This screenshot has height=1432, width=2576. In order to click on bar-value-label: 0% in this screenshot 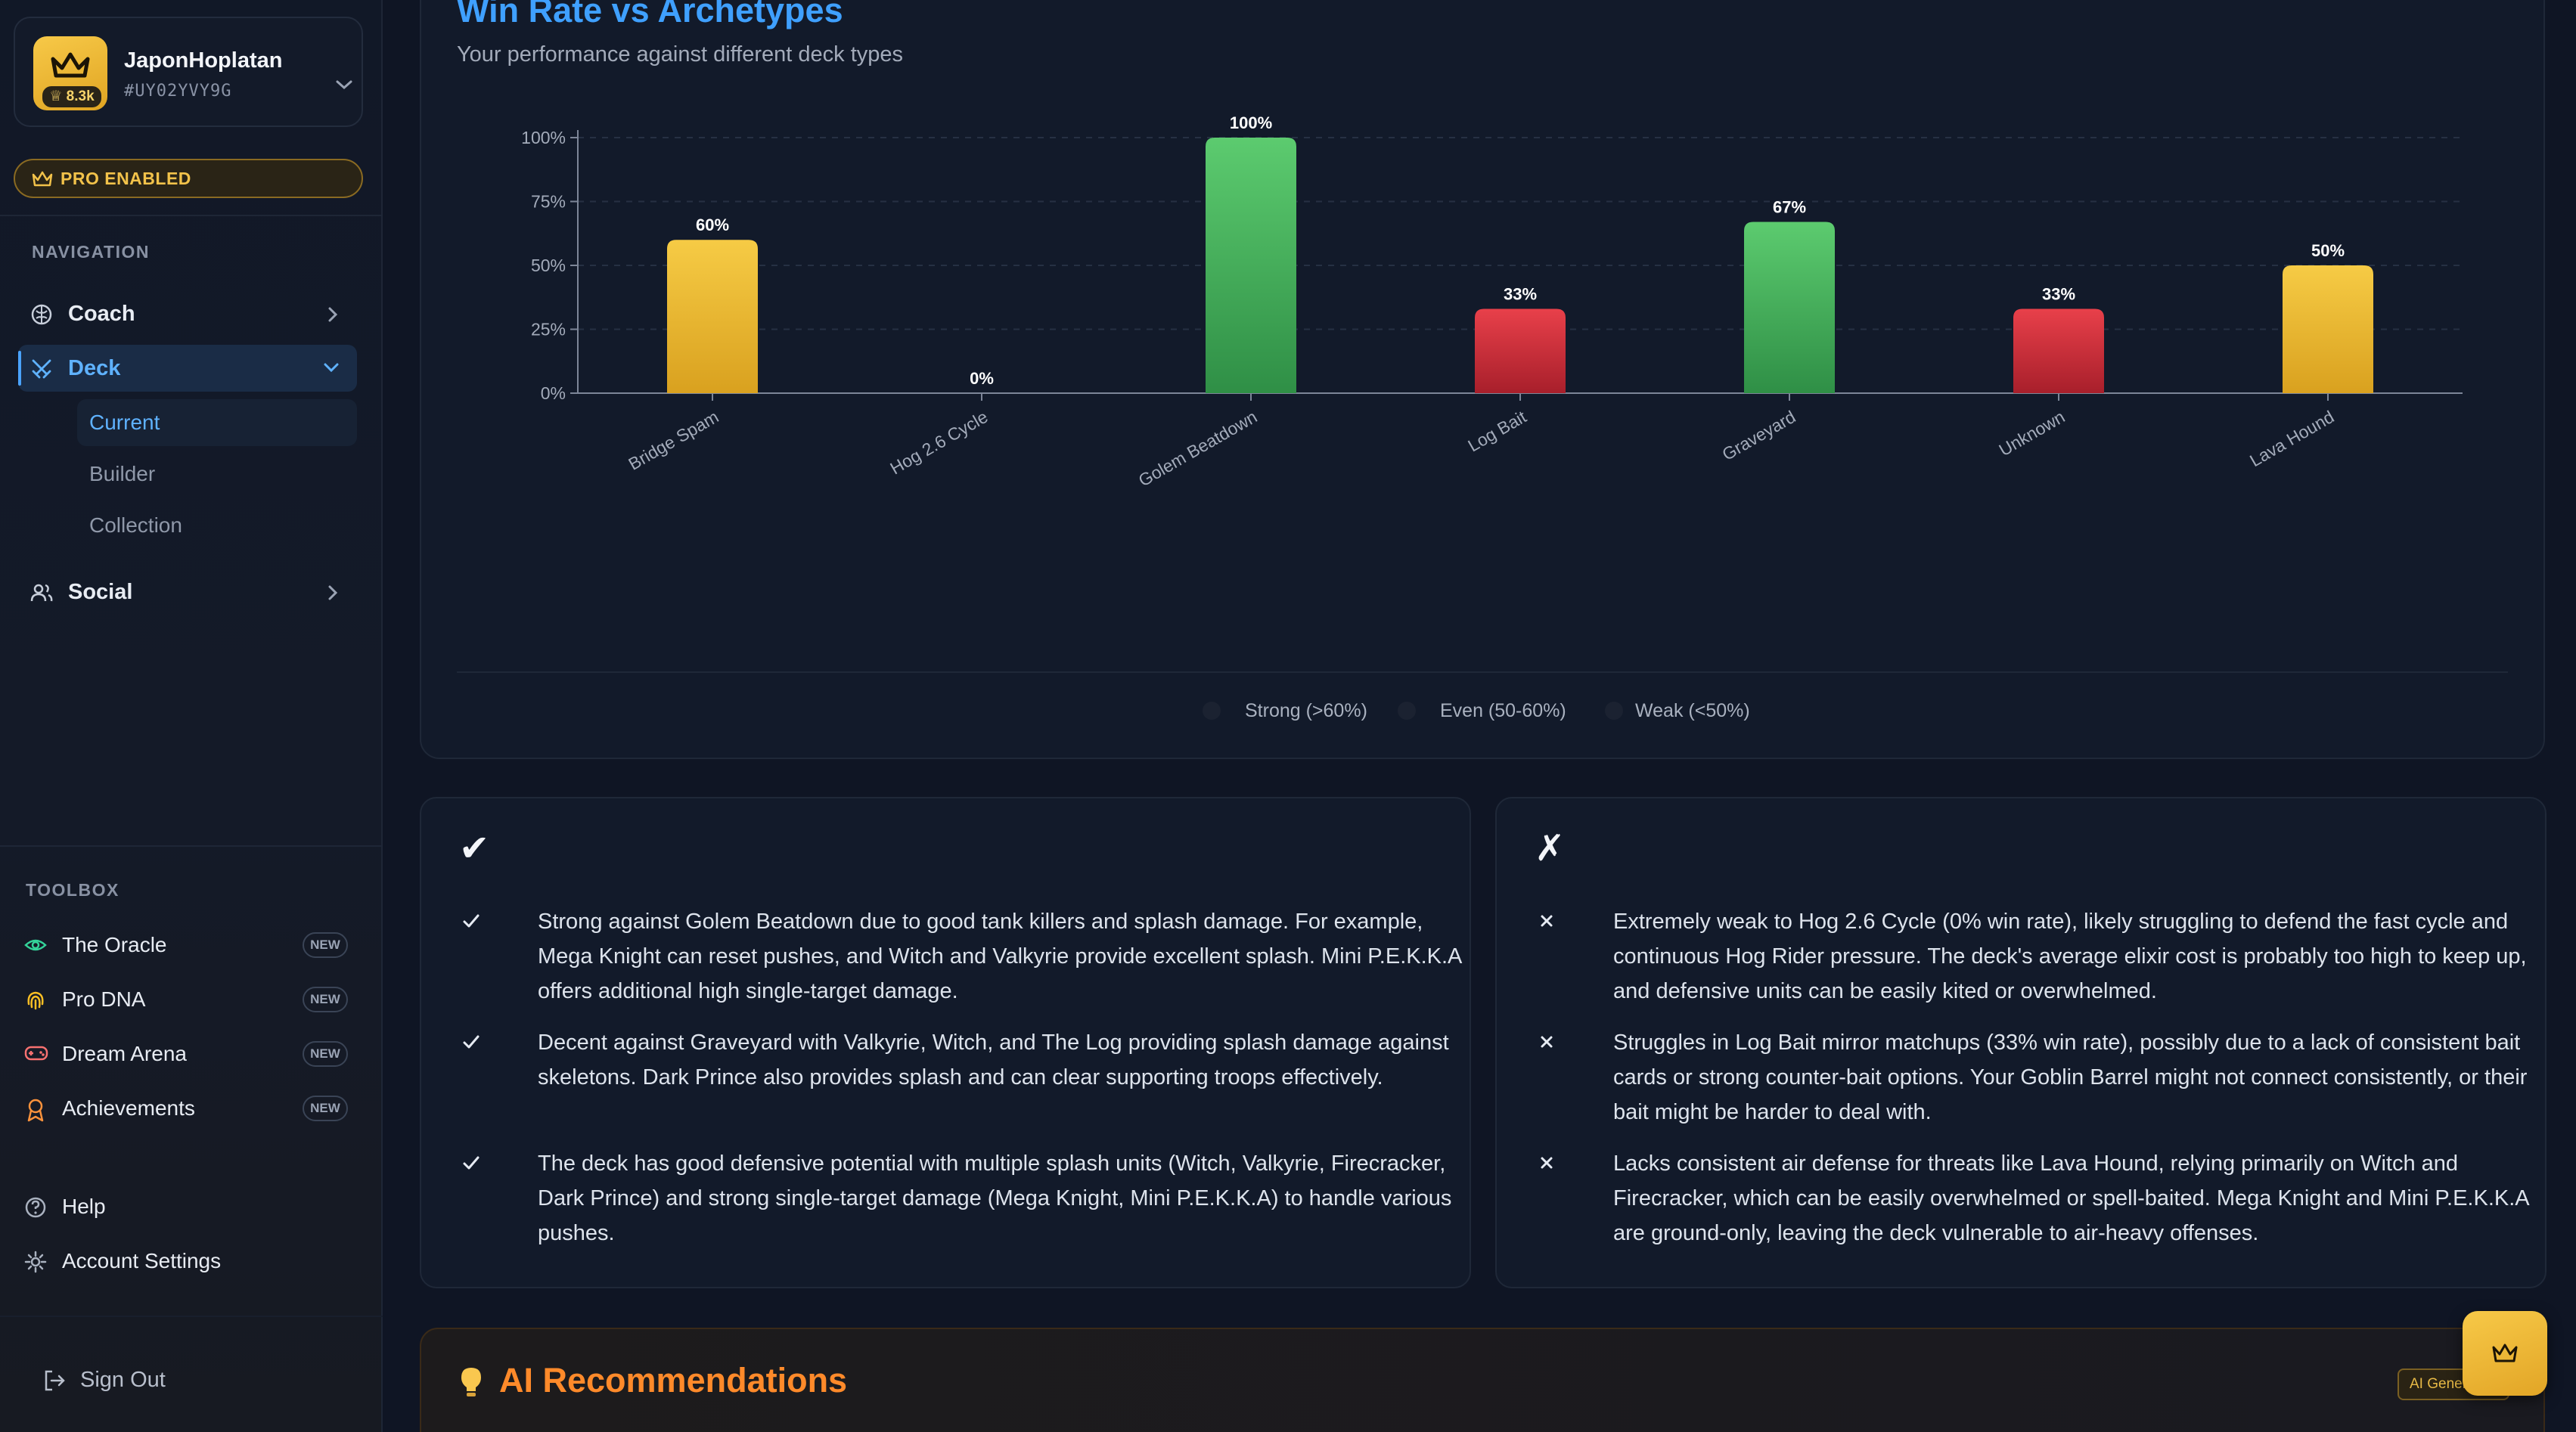, I will do `click(982, 378)`.